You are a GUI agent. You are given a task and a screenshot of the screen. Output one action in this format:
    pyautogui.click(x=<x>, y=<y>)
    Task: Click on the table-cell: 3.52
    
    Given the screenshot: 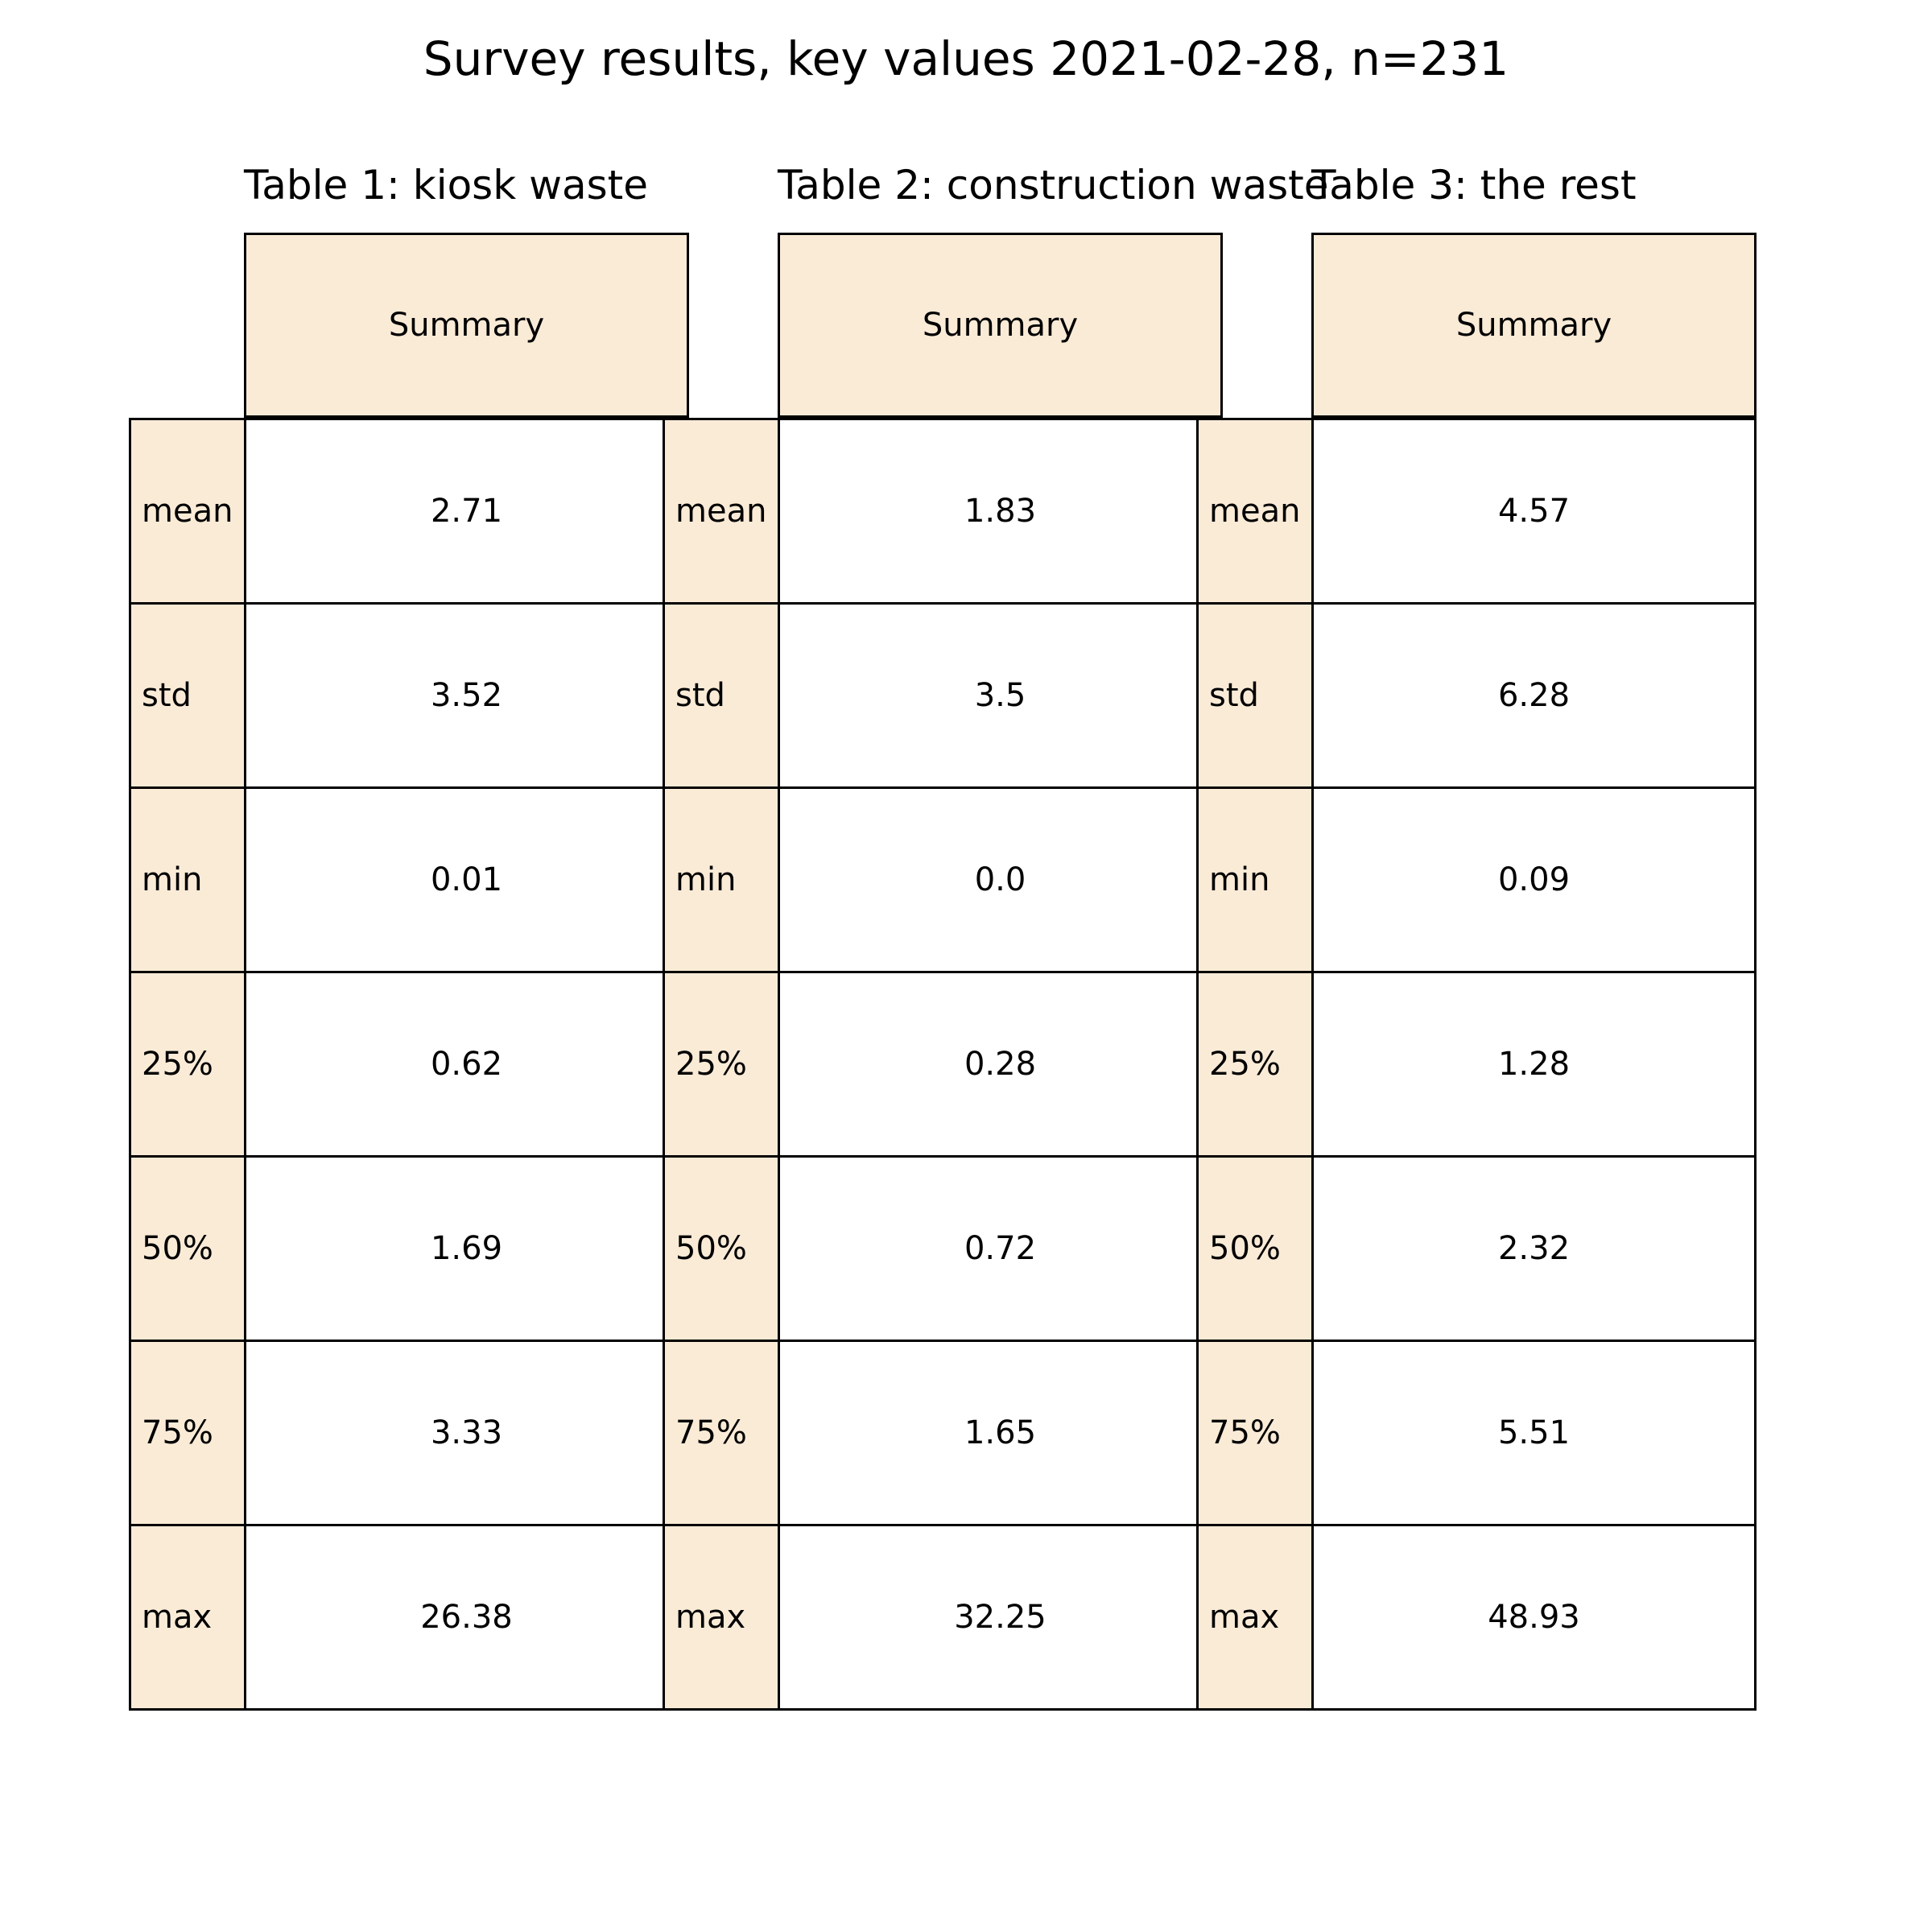 What is the action you would take?
    pyautogui.click(x=466, y=695)
    